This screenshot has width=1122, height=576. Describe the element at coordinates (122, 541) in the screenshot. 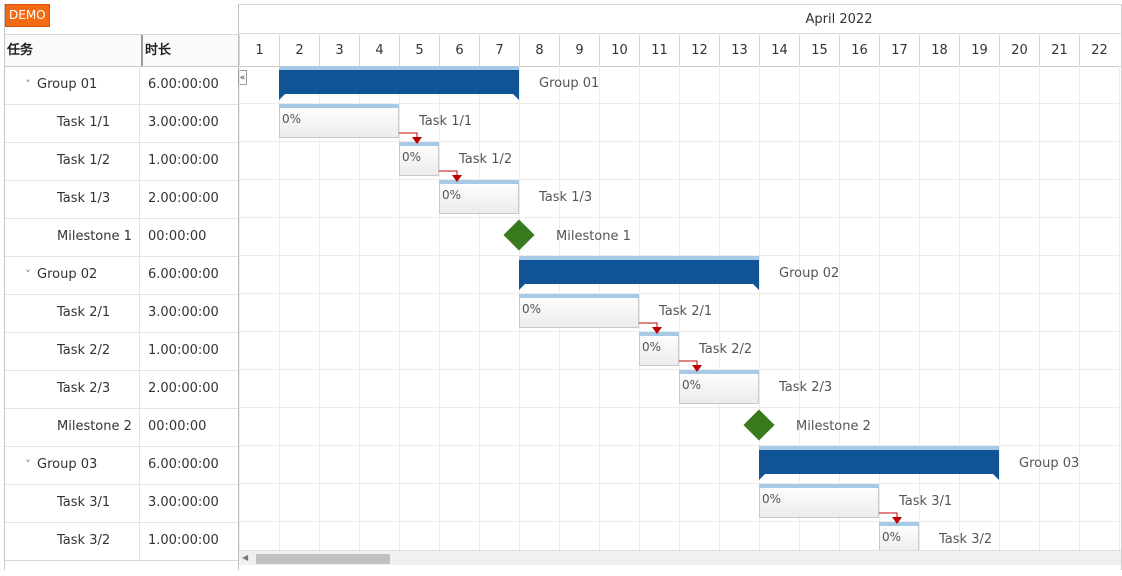

I see `task-row: Task 3/2 1.00:00:00` at that location.